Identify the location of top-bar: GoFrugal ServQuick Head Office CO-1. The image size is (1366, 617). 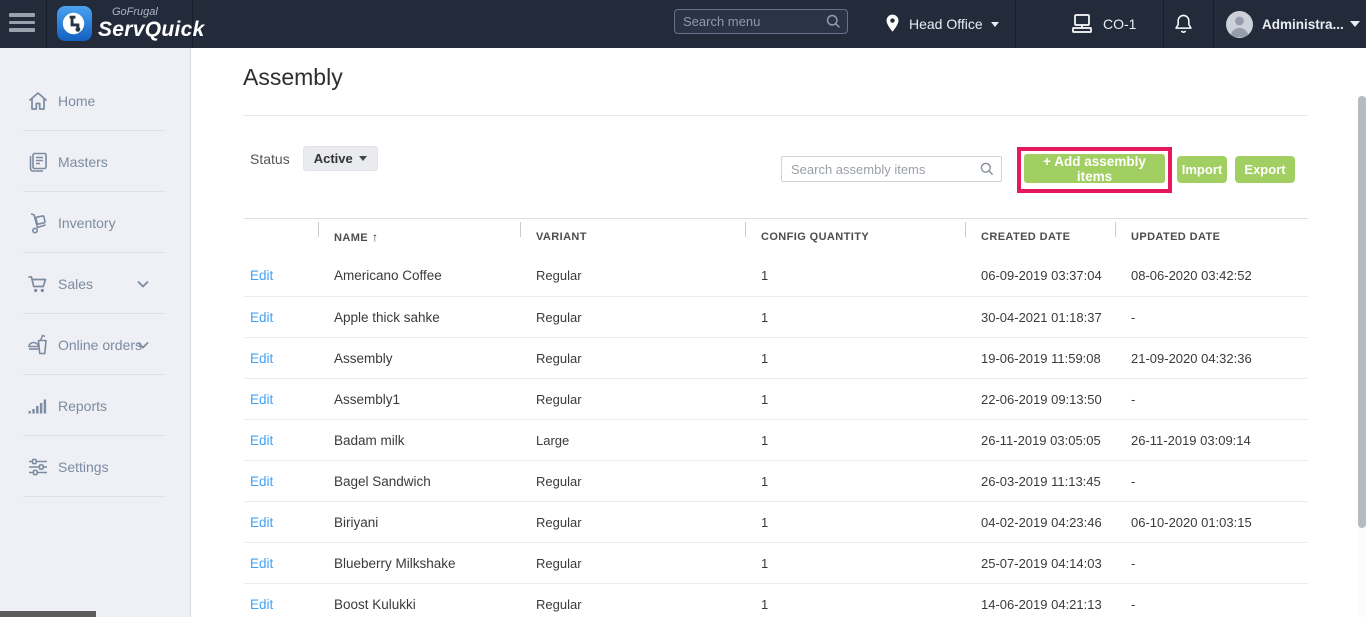
(683, 24).